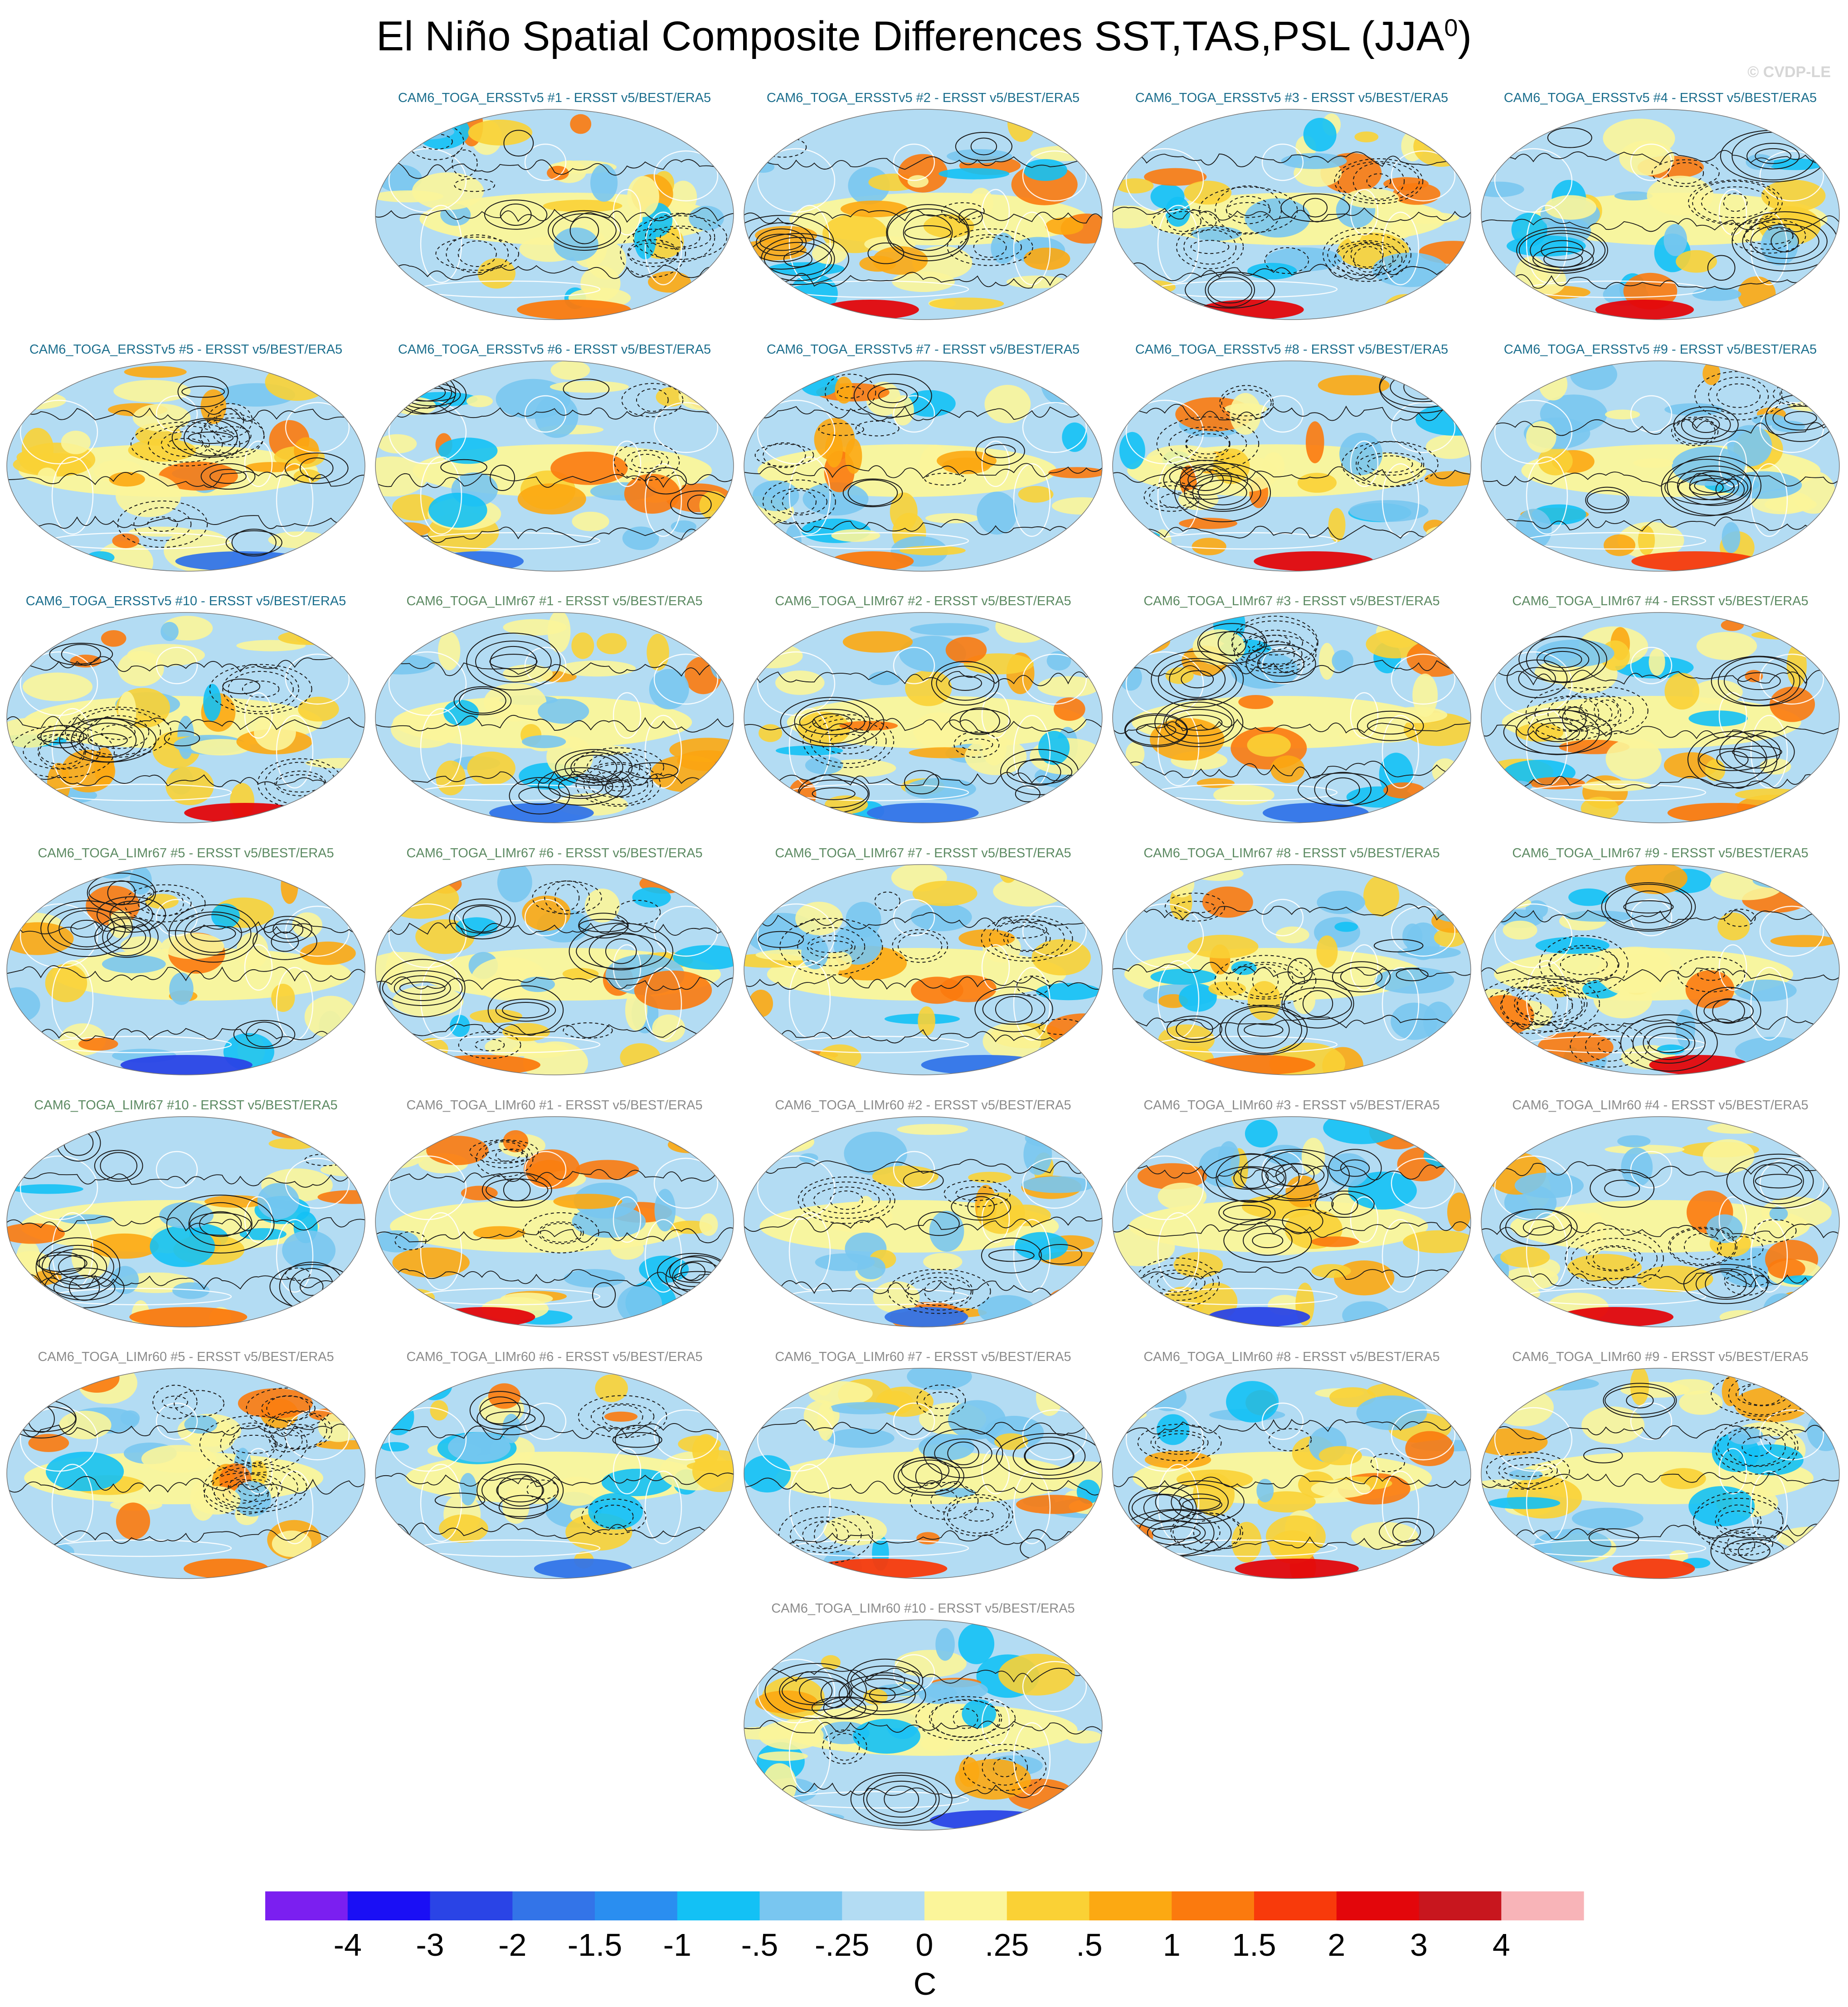 Image resolution: width=1848 pixels, height=2007 pixels. What do you see at coordinates (1291, 601) in the screenshot?
I see `map-panel-title: CAM6_TOGA_LIMr67 #3 - ERSST v5/BEST/ERA5` at bounding box center [1291, 601].